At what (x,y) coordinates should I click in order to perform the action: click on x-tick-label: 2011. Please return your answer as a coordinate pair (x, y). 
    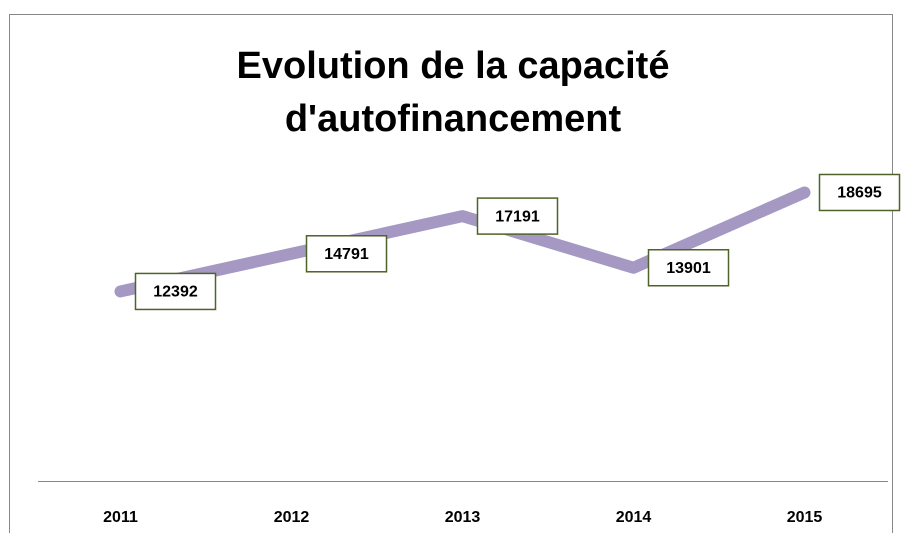
    Looking at the image, I should click on (120, 517).